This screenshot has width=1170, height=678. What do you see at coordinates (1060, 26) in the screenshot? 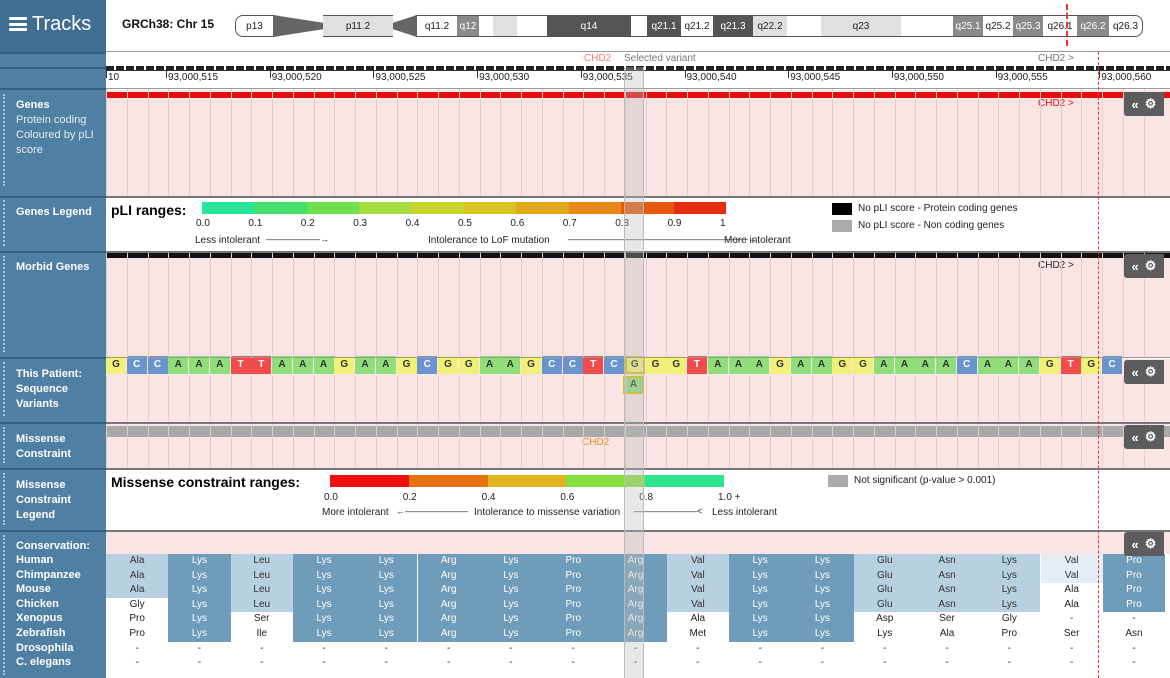
I see `ideogram-band: q26.1` at bounding box center [1060, 26].